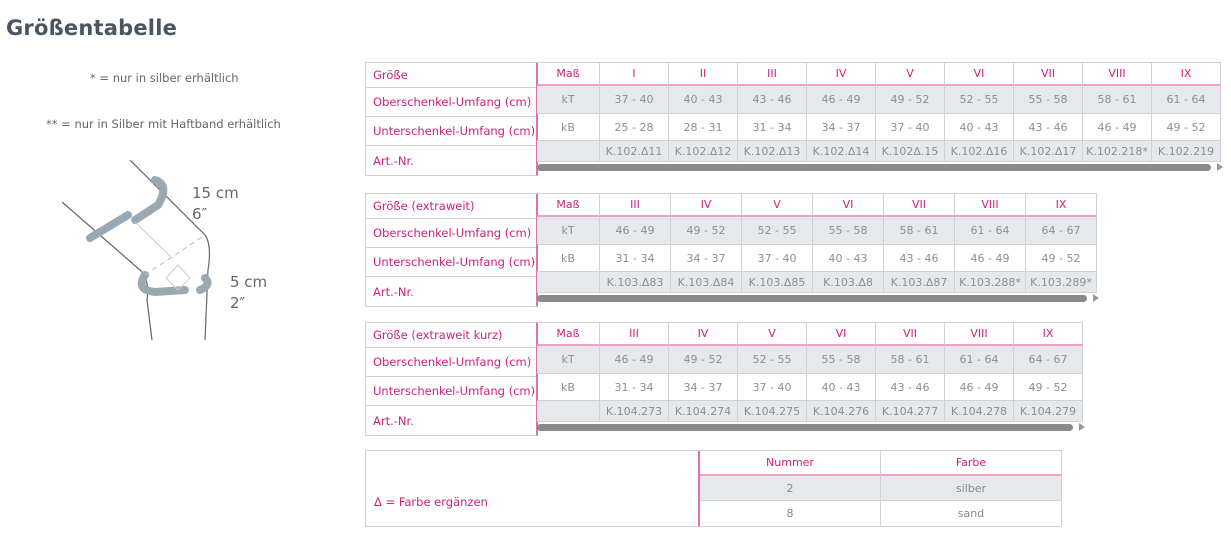 Image resolution: width=1231 pixels, height=557 pixels. Describe the element at coordinates (1117, 151) in the screenshot. I see `size-cell: K.102.218*` at that location.